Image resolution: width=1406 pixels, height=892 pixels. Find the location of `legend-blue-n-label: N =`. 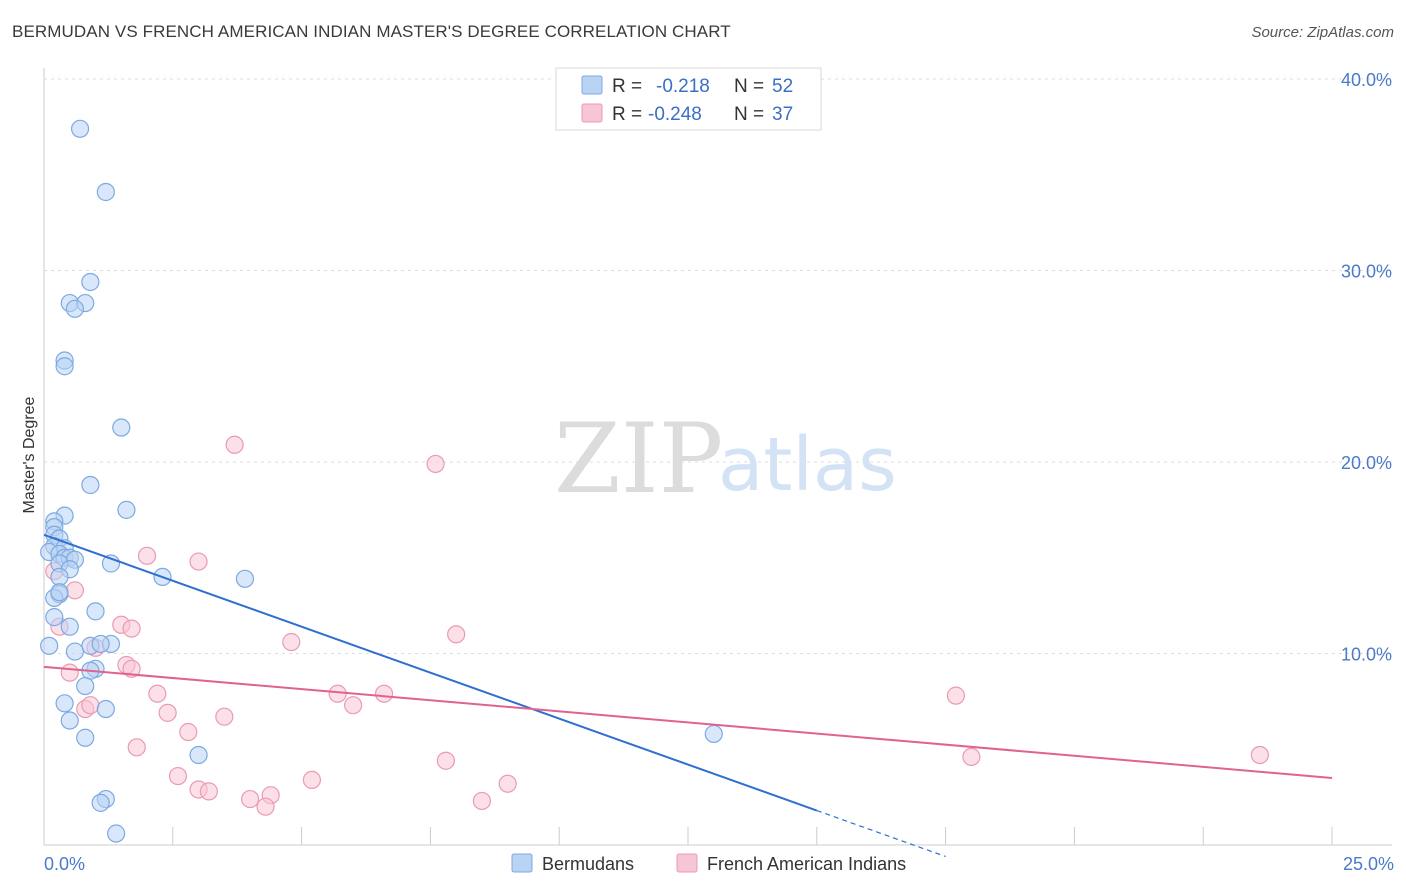

legend-blue-n-label: N = is located at coordinates (749, 86).